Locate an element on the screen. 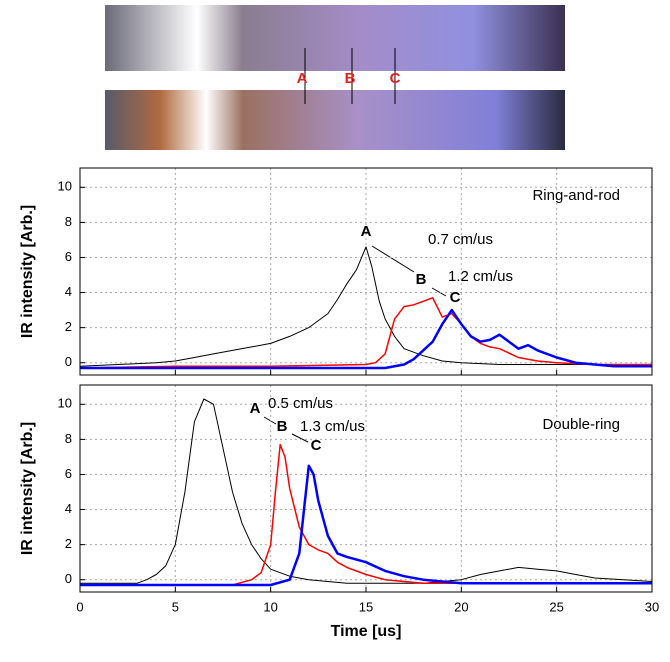  photo-arrows is located at coordinates (350, 76).